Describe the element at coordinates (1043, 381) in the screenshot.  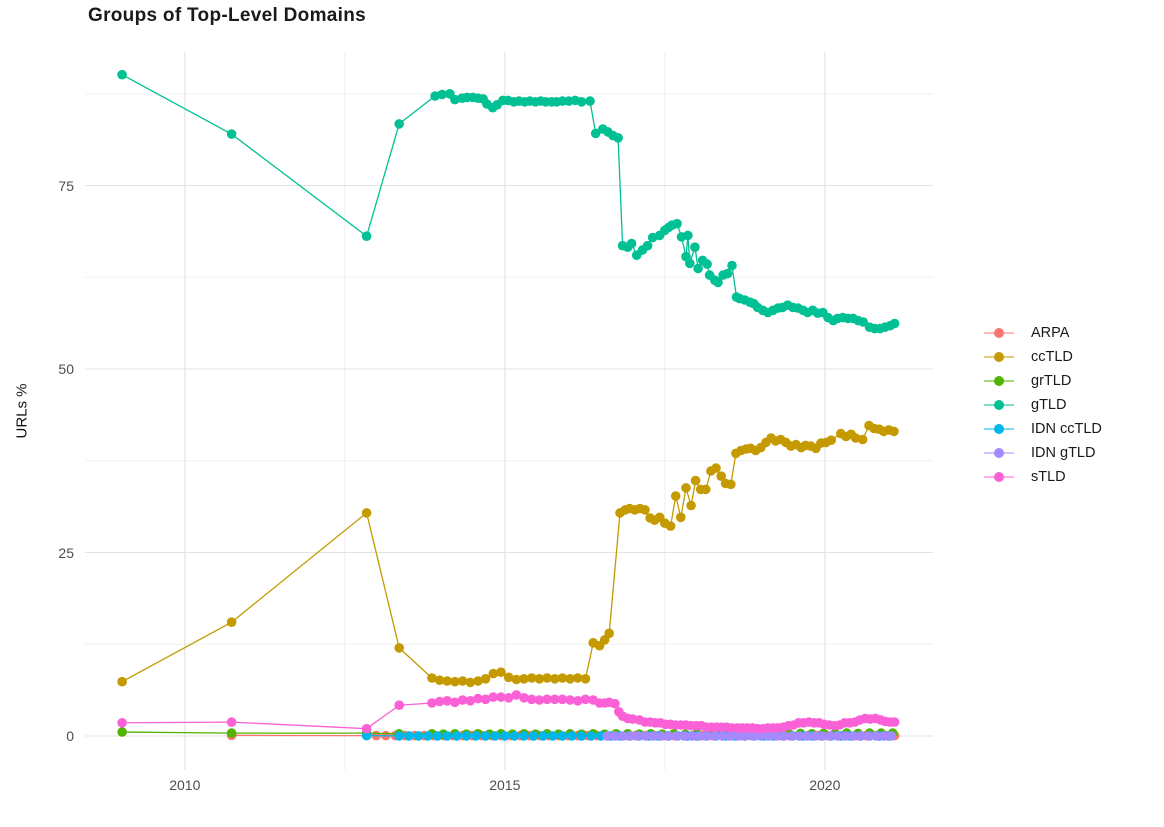
I see `legend-item-grTLD: grTLD` at that location.